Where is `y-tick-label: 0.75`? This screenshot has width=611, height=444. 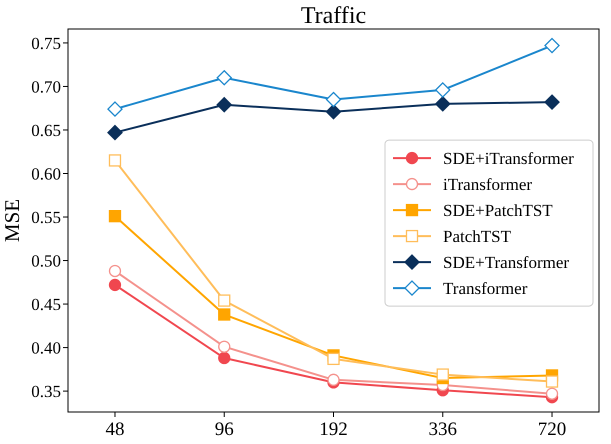 y-tick-label: 0.75 is located at coordinates (46, 43).